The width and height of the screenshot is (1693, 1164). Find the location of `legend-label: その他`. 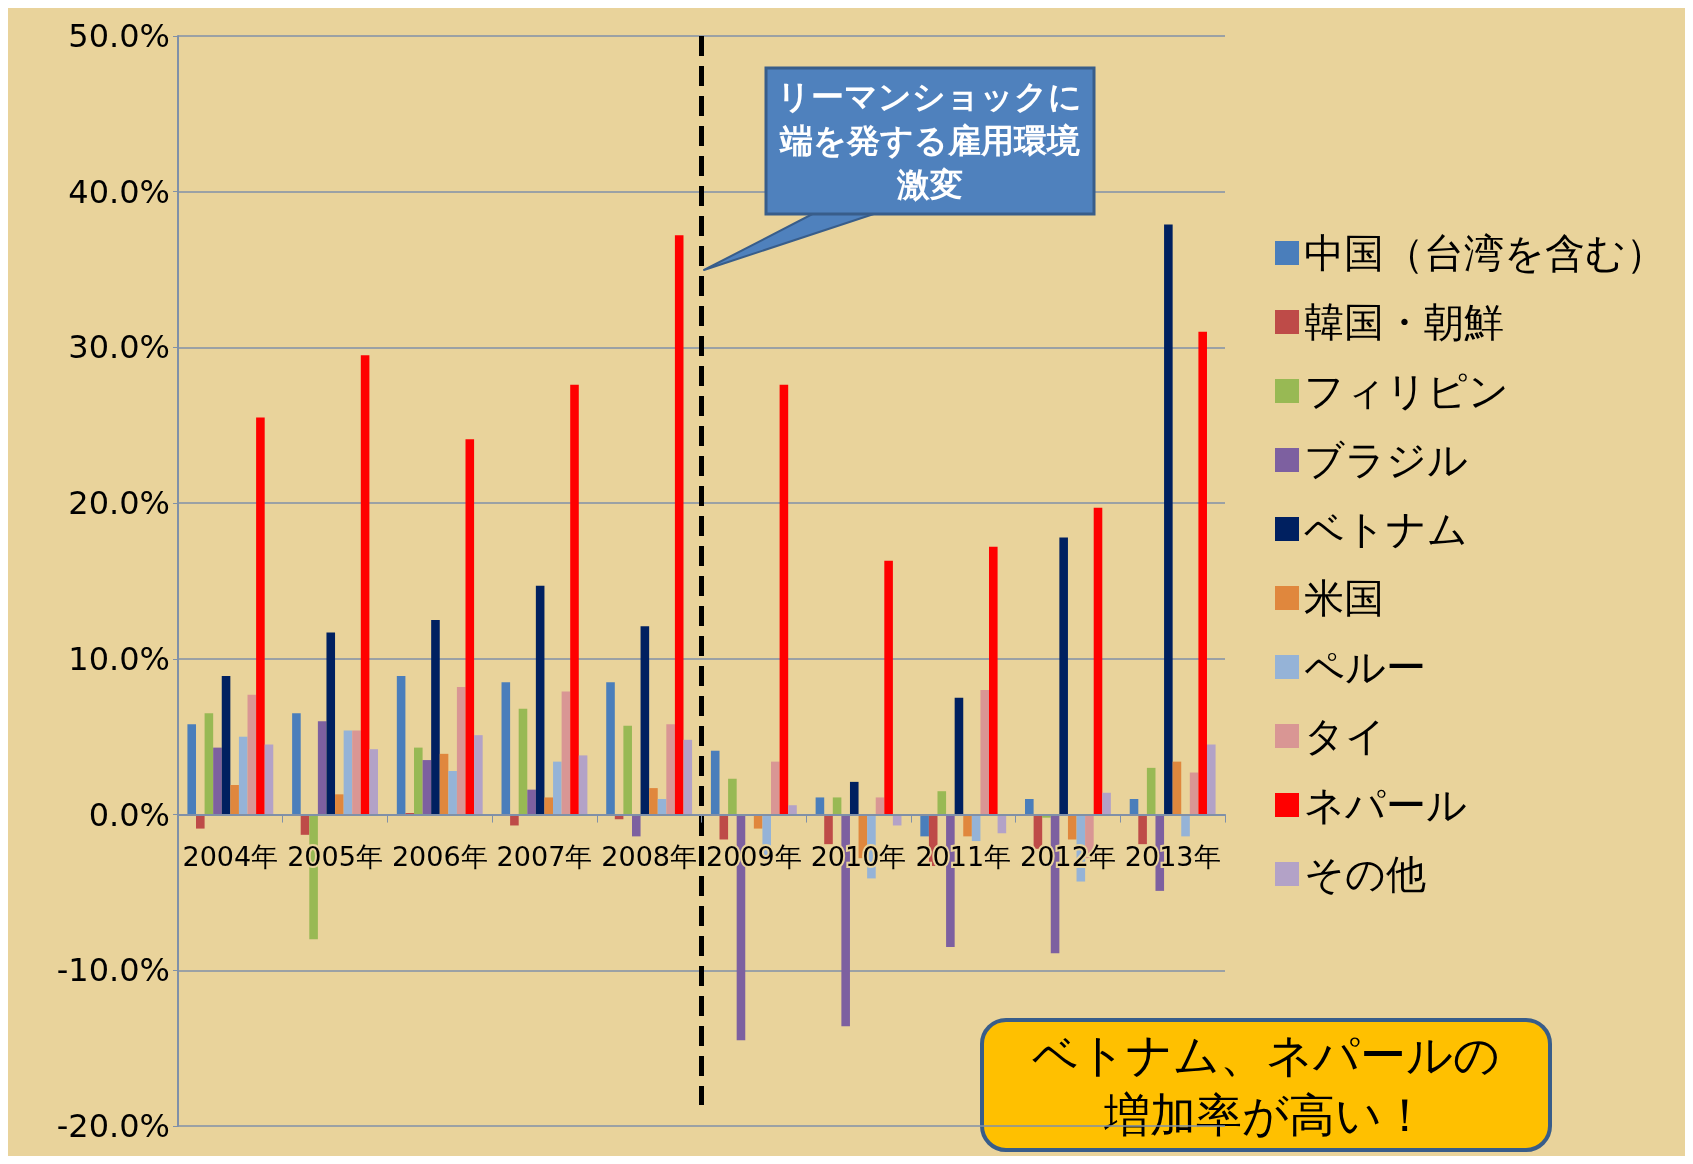

legend-label: その他 is located at coordinates (1365, 874).